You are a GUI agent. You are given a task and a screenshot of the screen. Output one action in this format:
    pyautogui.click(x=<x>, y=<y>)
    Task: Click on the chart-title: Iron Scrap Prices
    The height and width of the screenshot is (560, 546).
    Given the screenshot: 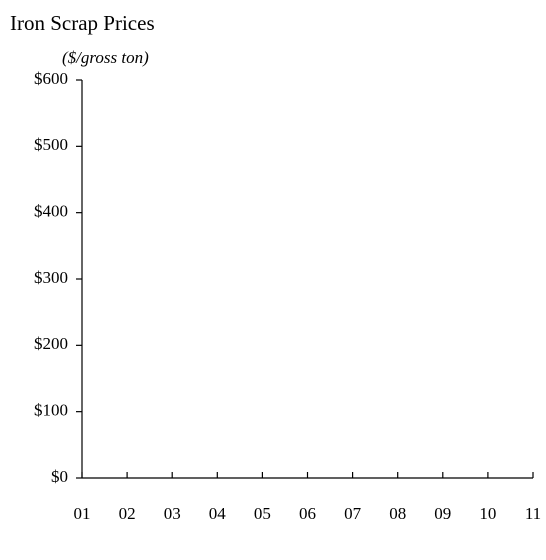 What is the action you would take?
    pyautogui.click(x=82, y=23)
    